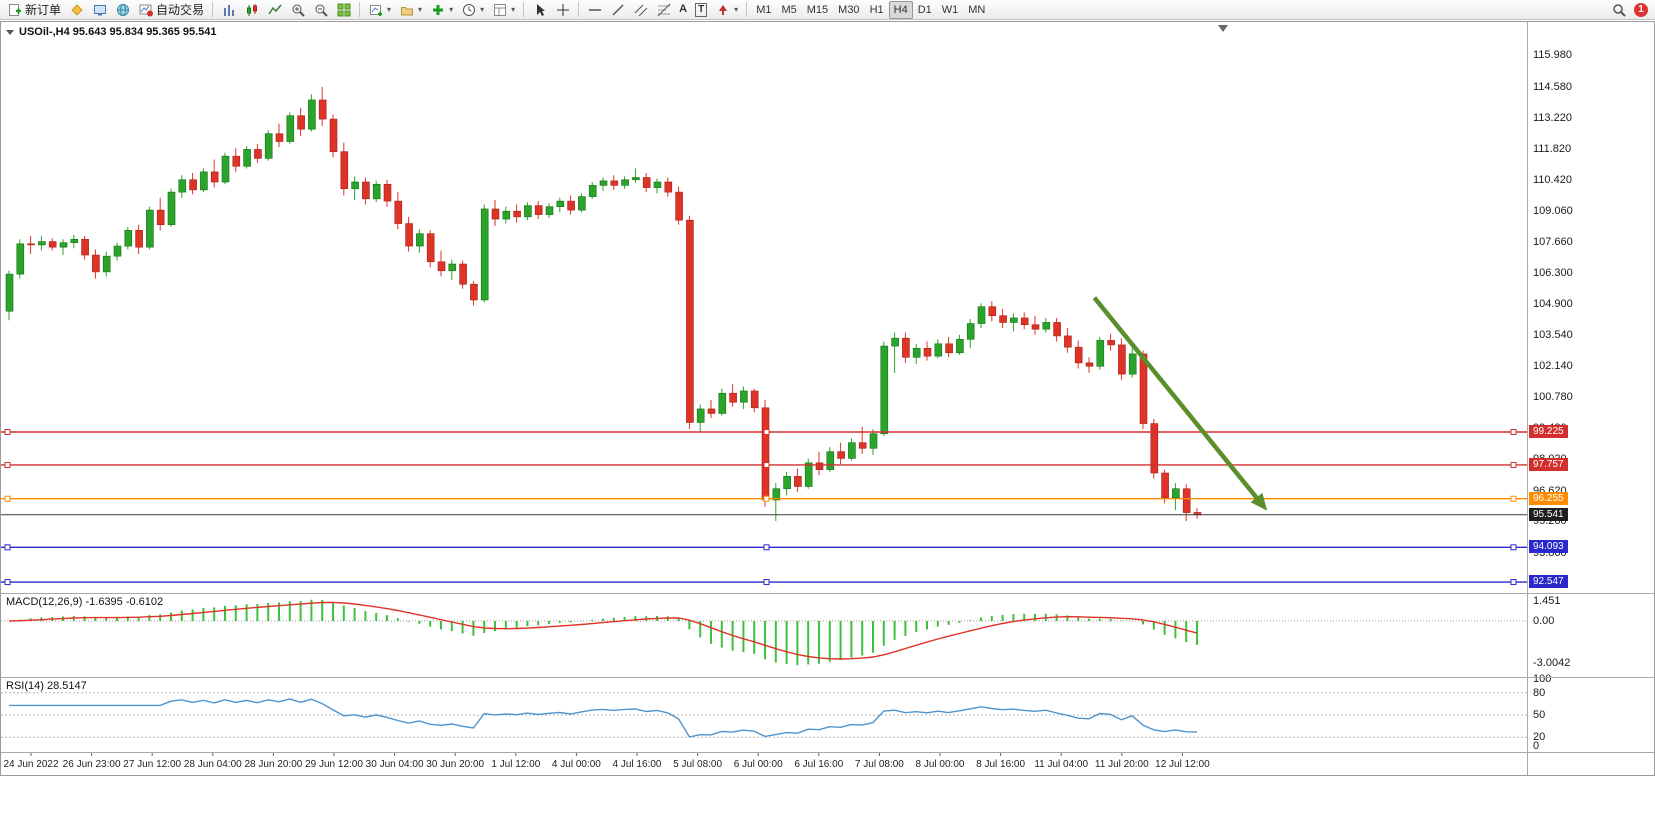  I want to click on cursor-button, so click(539, 10).